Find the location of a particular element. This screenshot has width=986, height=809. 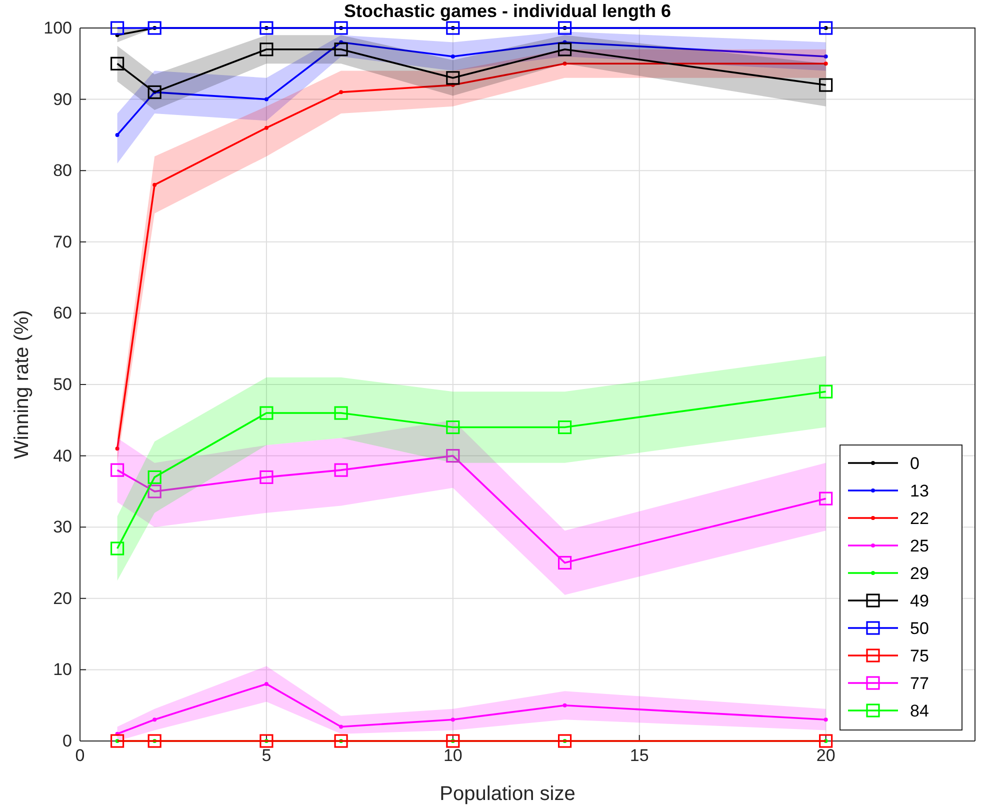

legend-label: 75 is located at coordinates (919, 656).